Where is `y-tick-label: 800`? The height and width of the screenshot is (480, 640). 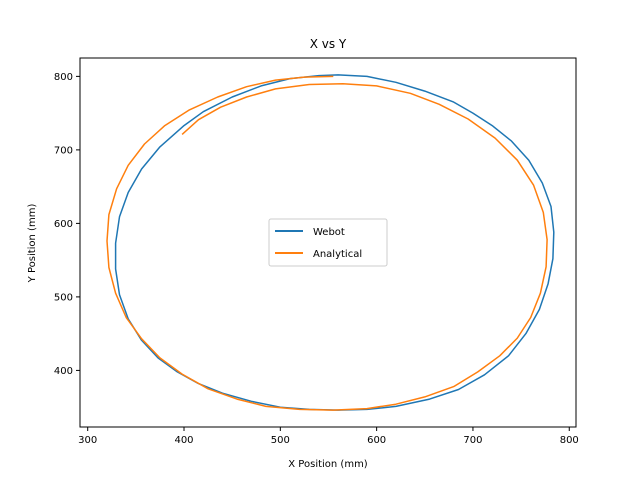
y-tick-label: 800 is located at coordinates (63, 77).